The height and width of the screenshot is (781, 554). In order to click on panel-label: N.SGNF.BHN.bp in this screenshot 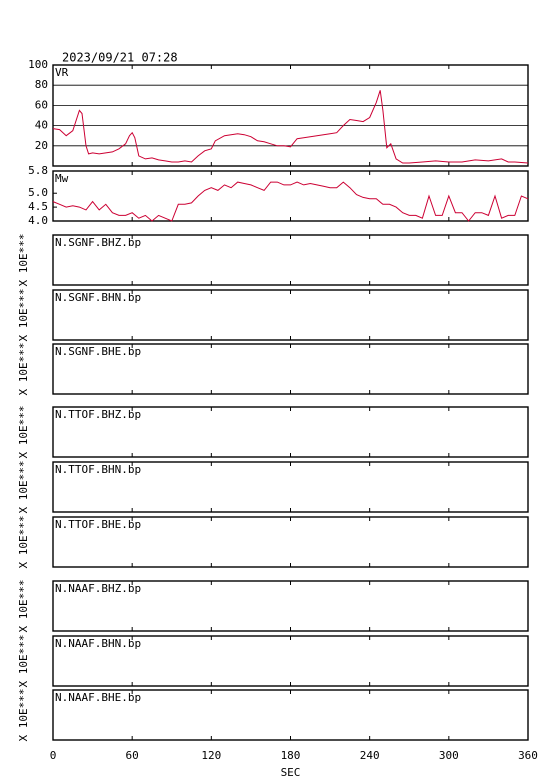, I will do `click(98, 297)`.